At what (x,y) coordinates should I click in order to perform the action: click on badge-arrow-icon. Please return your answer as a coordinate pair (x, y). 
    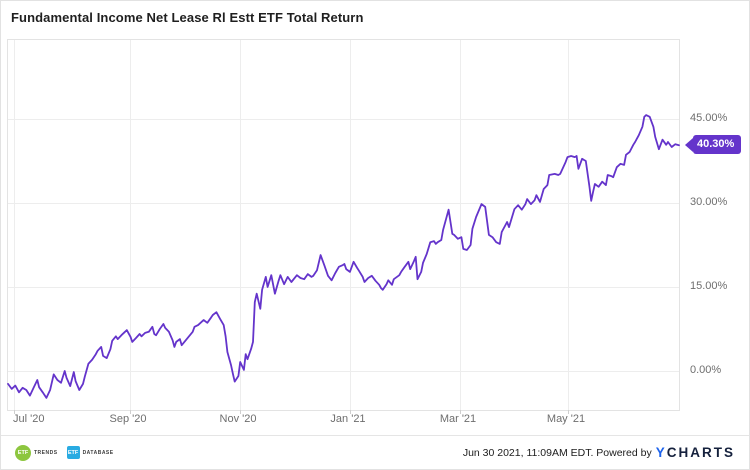
    Looking at the image, I should click on (689, 144).